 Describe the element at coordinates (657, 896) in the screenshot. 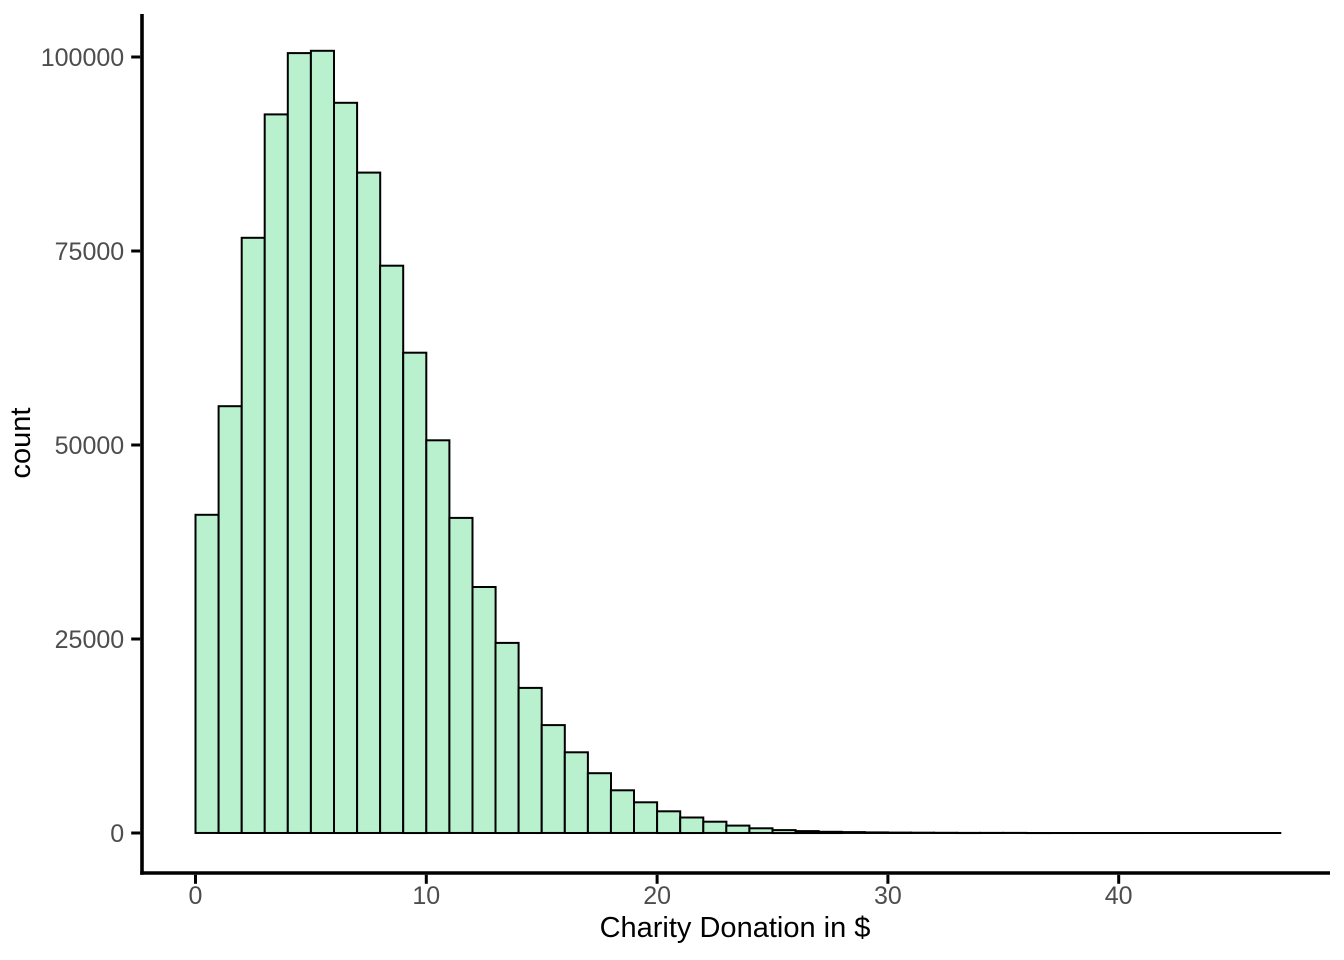

I see `x-axis-tick-label: 20` at that location.